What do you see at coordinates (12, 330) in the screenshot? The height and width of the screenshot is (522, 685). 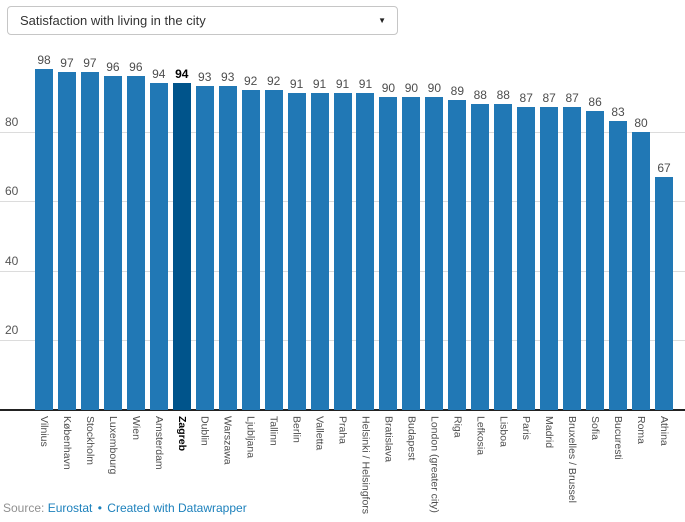 I see `y-tick-label: 20` at bounding box center [12, 330].